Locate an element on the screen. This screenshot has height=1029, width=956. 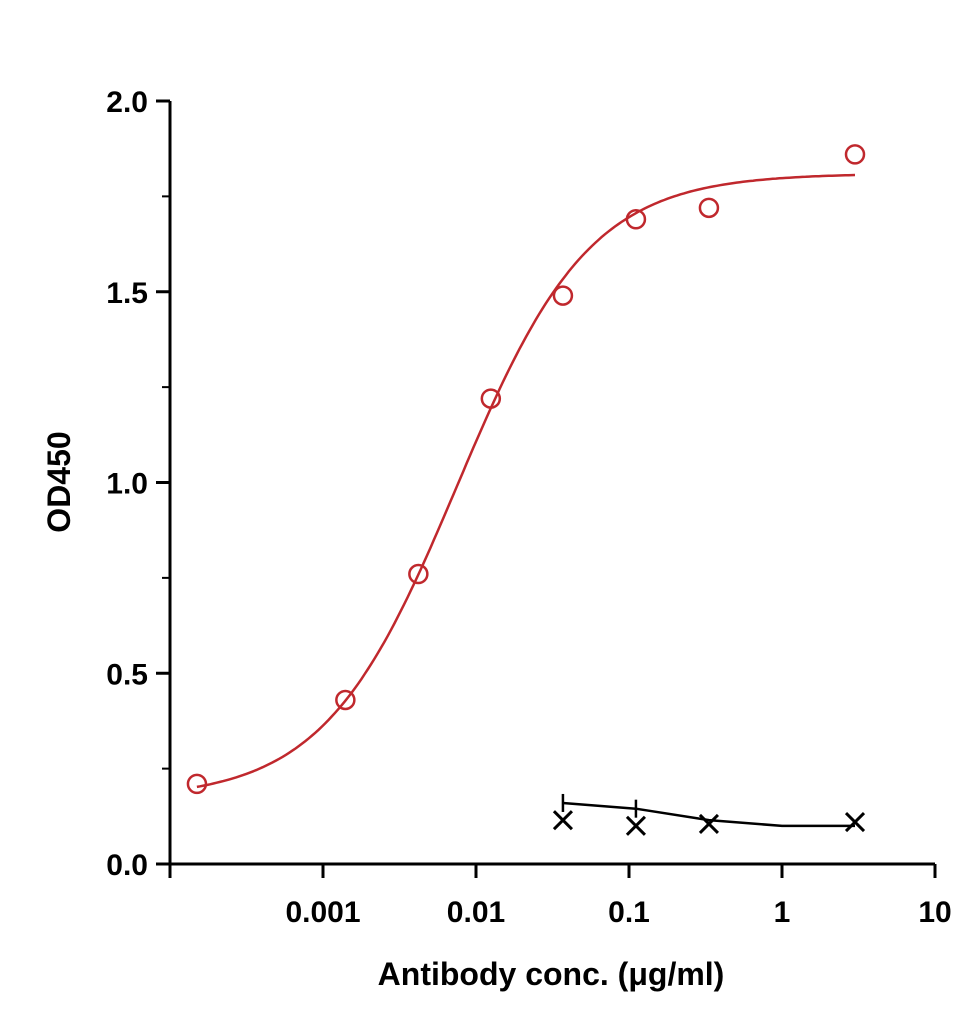
y-ticks: 0.0 0.5 1.0 1.5 2.0 is located at coordinates (138, 484).